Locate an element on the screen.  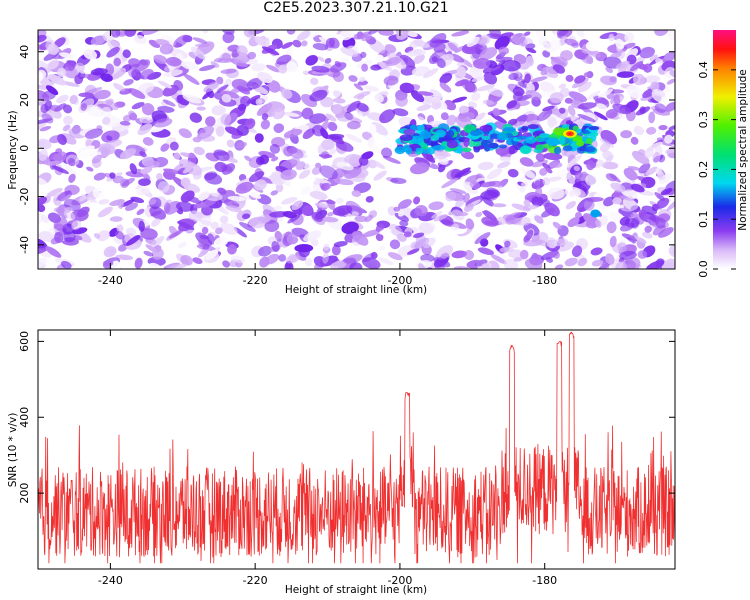
spectrogram-y-tick-label: 20 is located at coordinates (24, 100).